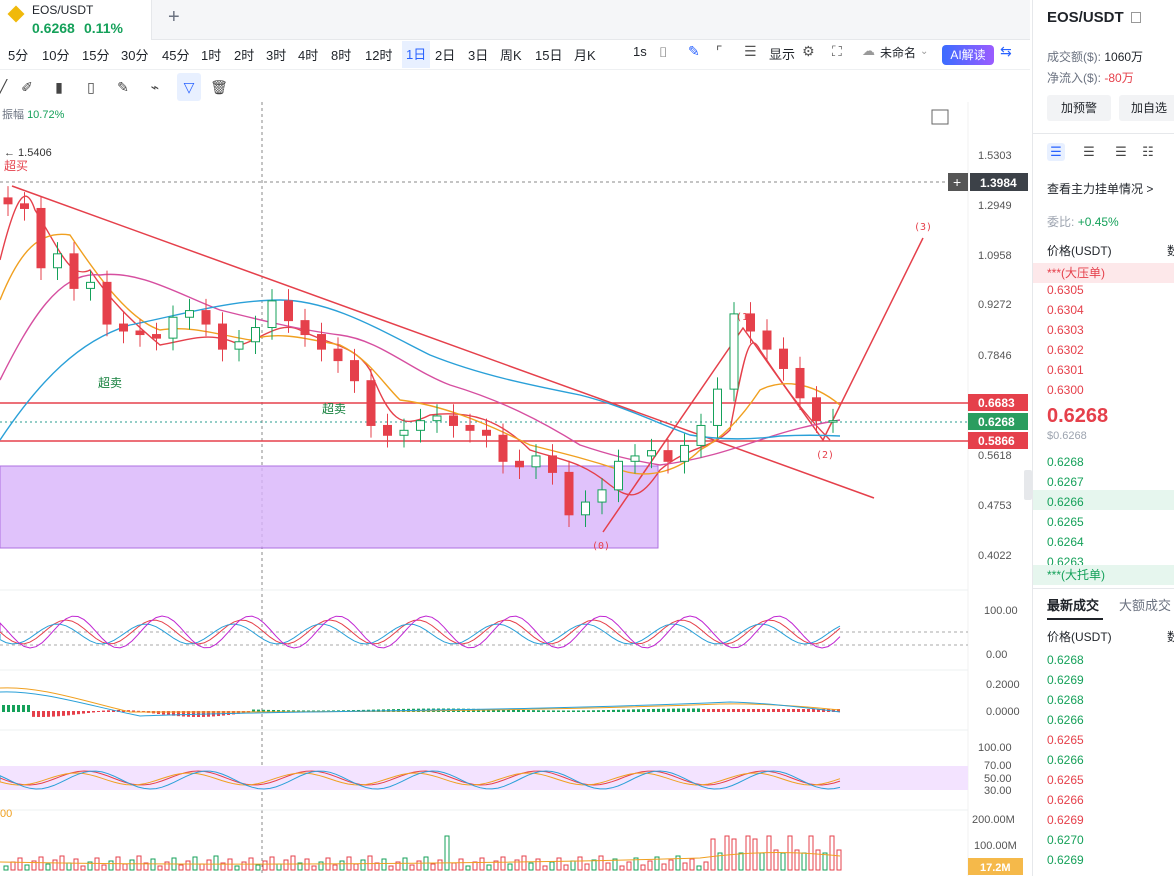 This screenshot has width=1174, height=876. Describe the element at coordinates (1065, 330) in the screenshot. I see `ask-price: 0.6303` at that location.